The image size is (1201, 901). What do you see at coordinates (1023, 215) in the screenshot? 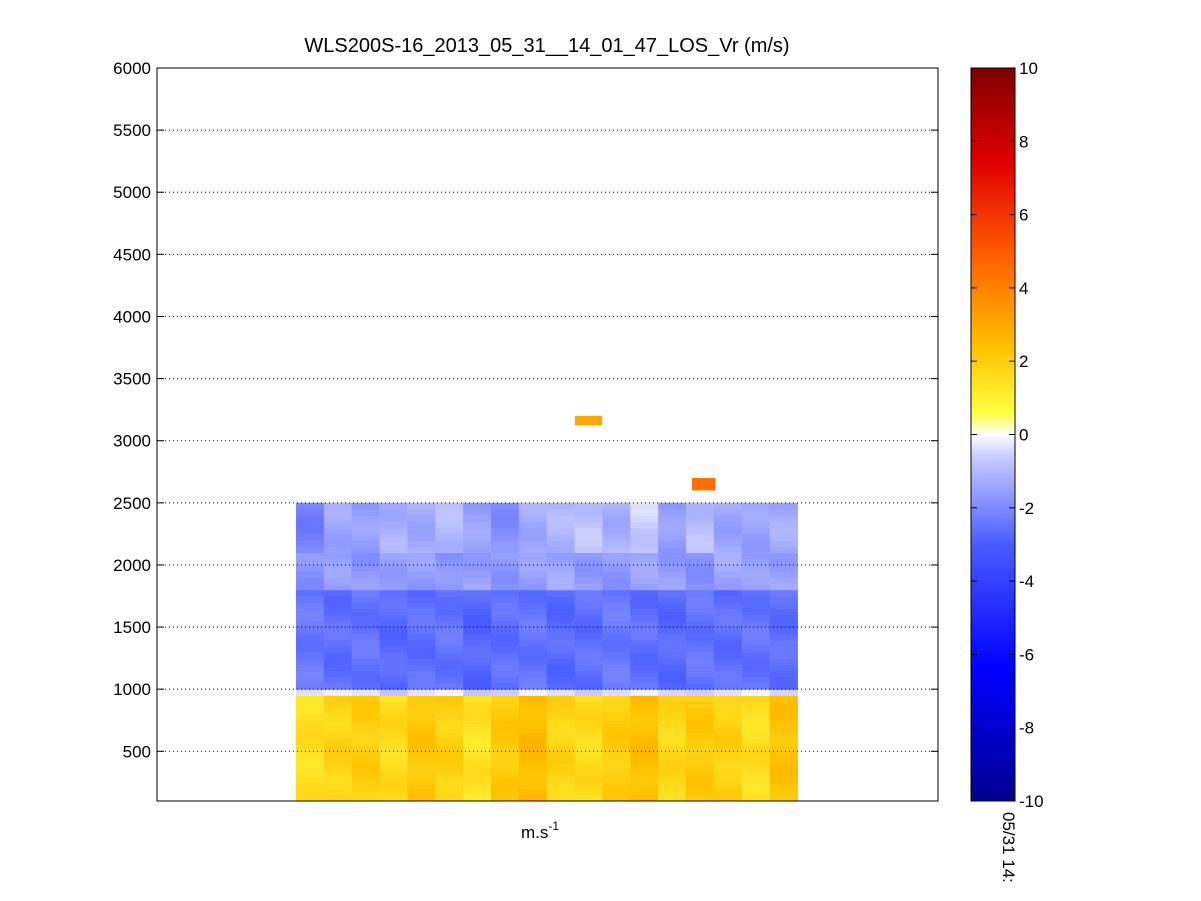
I see `colorbar-tick-label: 6` at bounding box center [1023, 215].